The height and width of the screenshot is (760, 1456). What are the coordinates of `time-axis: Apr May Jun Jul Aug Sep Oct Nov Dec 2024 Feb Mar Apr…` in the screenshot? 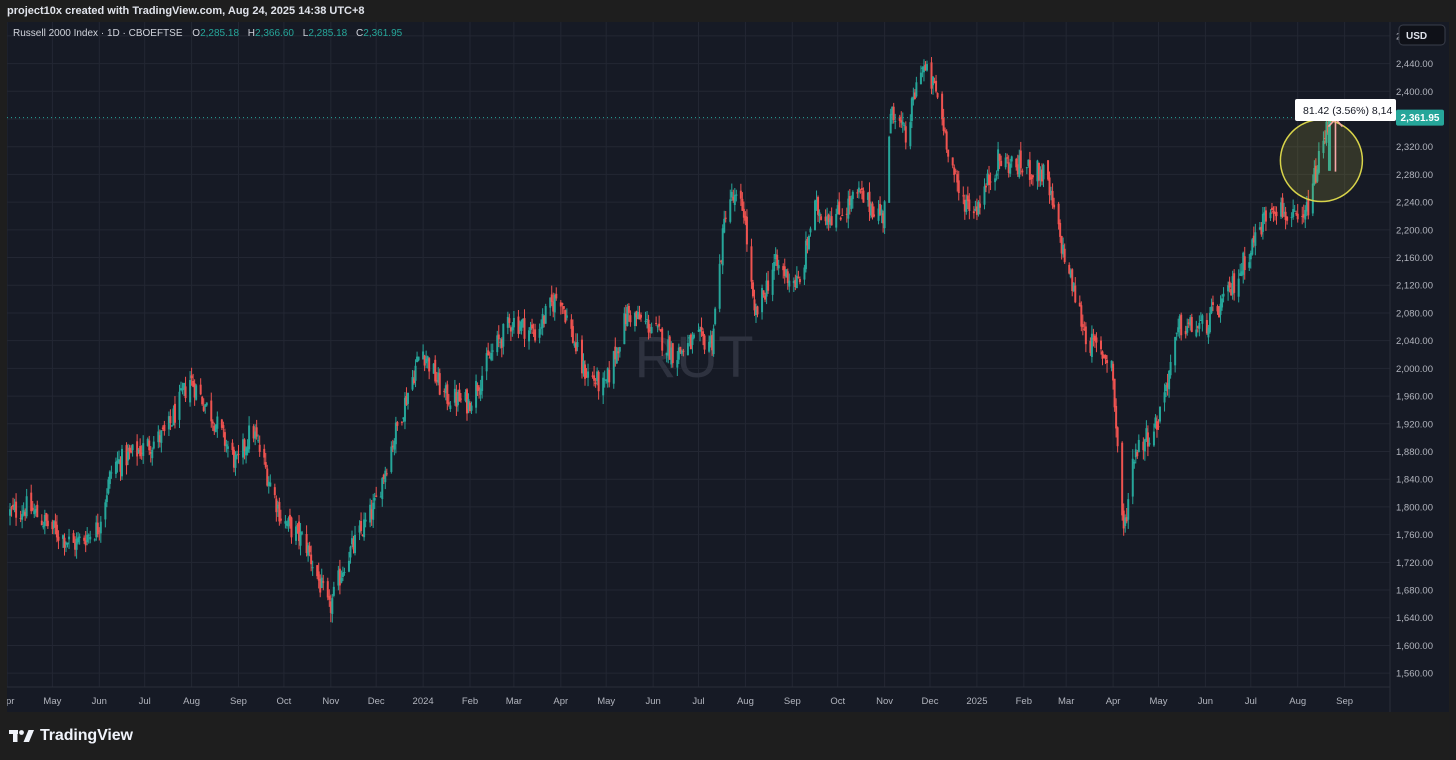 It's located at (698, 696).